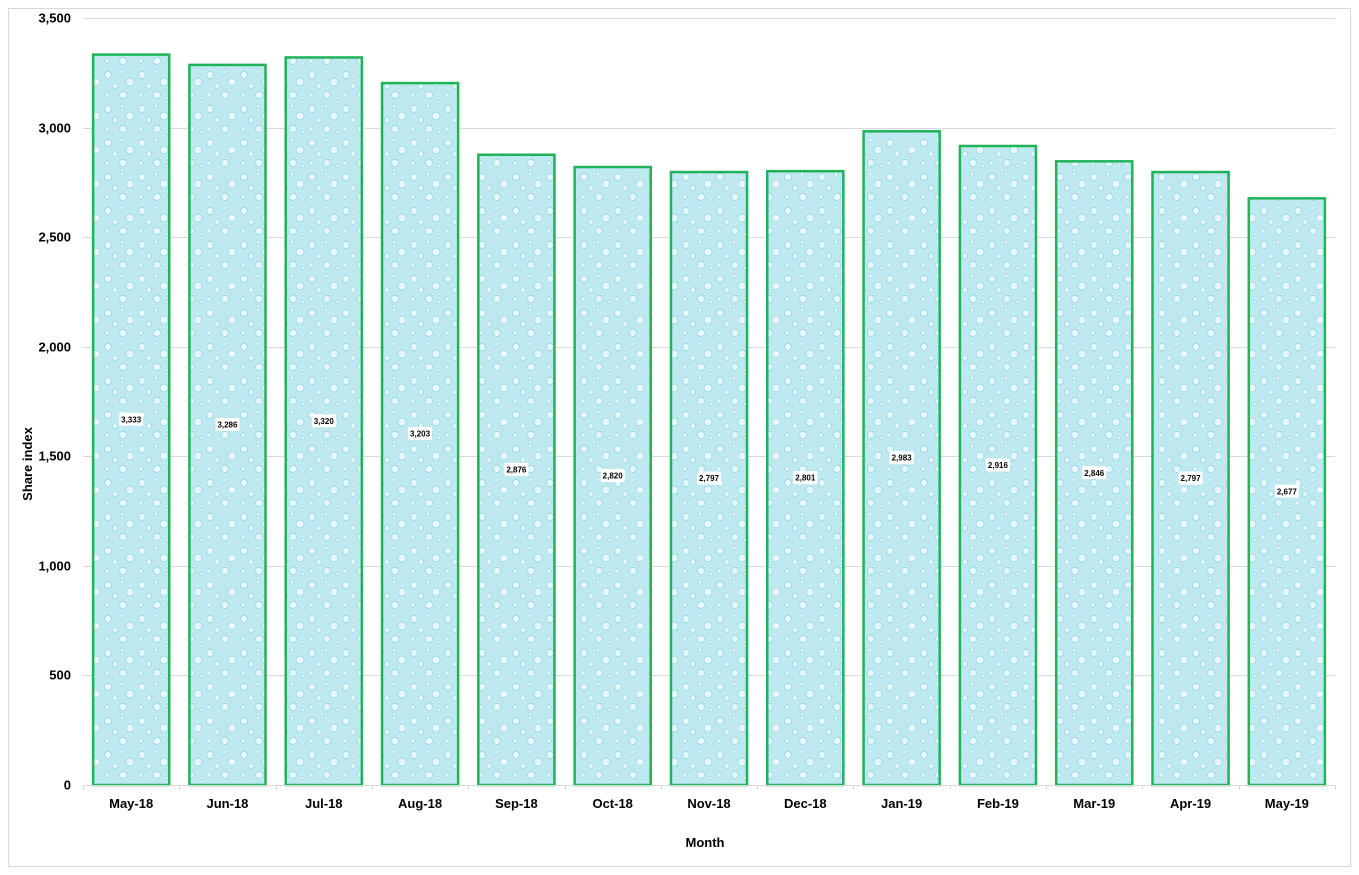 The image size is (1359, 875). I want to click on data-label: 2,876, so click(516, 469).